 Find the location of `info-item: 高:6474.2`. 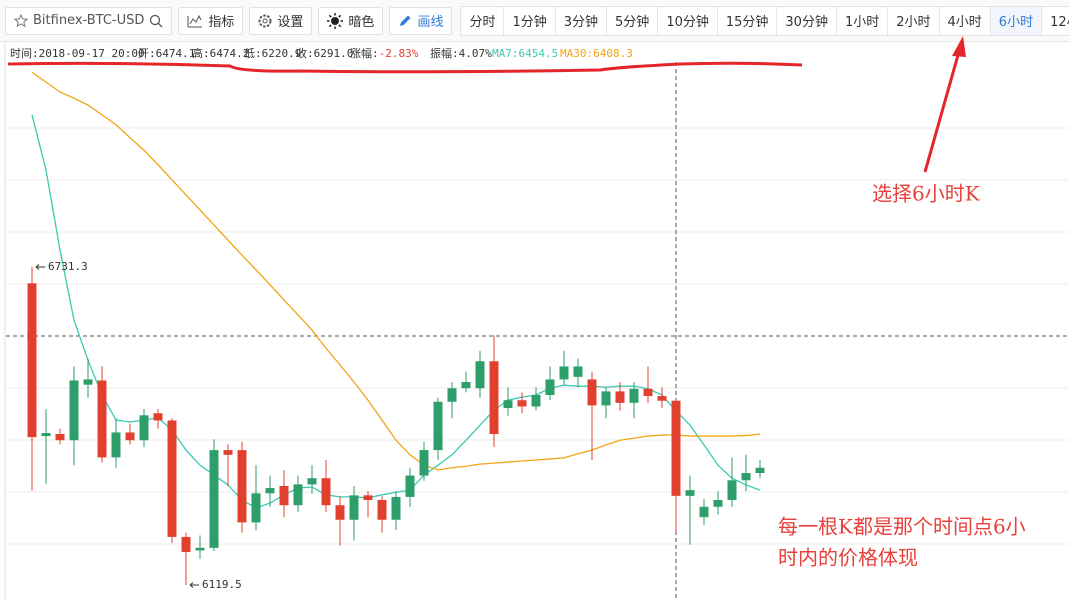

info-item: 高:6474.2 is located at coordinates (220, 53).